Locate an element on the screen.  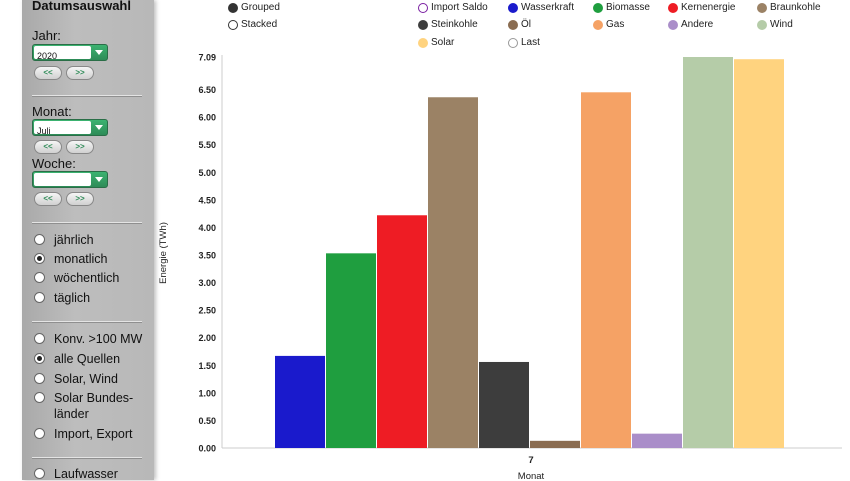
legend-label: Import Saldo is located at coordinates (459, 7).